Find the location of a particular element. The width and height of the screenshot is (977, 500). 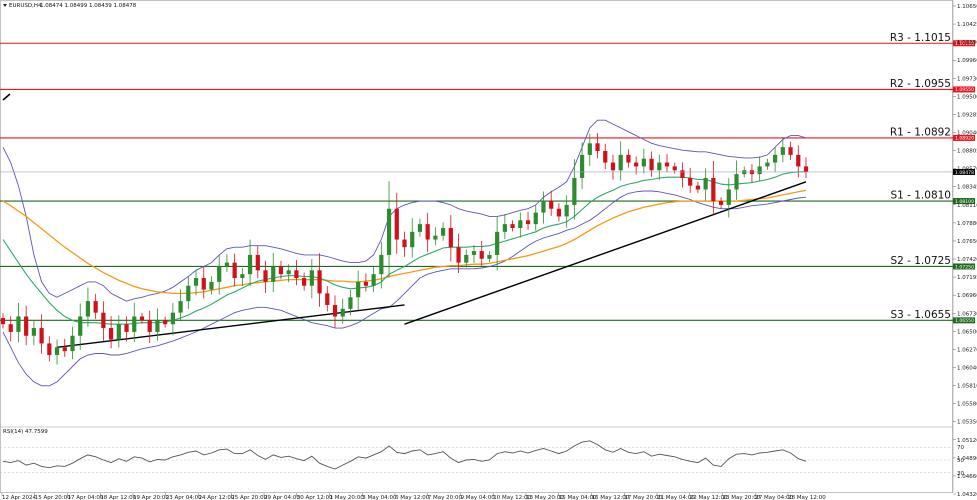

rsi-label: RSI(14) 47.7599 is located at coordinates (25, 432).